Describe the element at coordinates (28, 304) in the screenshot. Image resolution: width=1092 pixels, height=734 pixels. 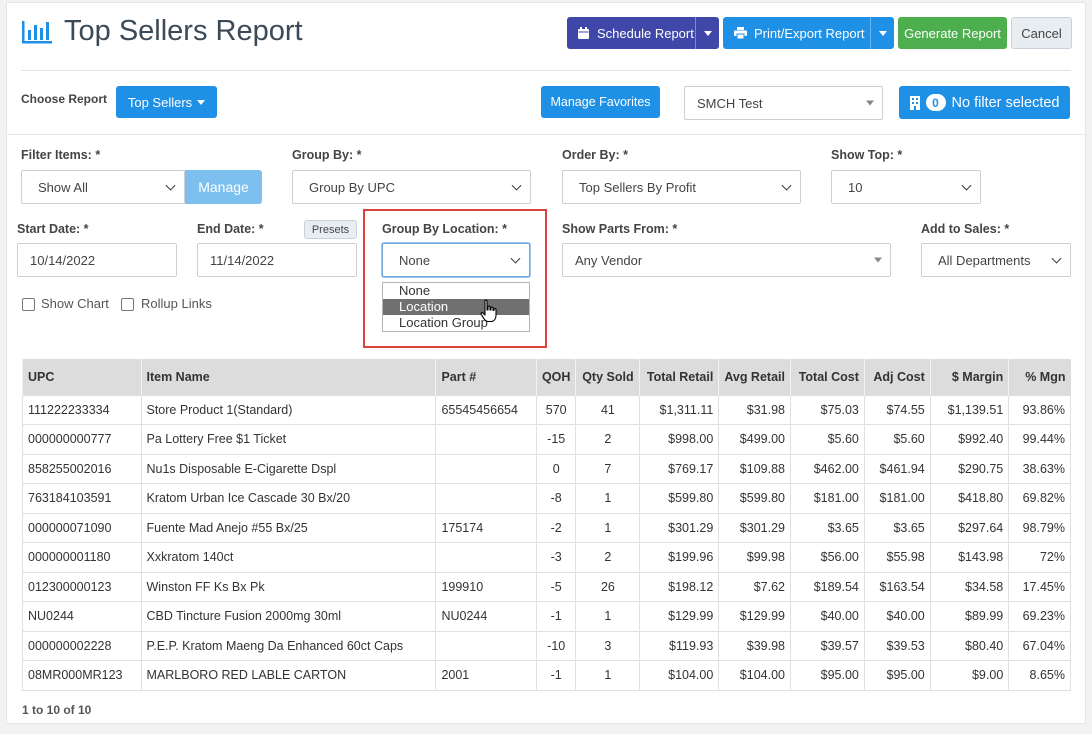
I see `show-chart-checkbox` at that location.